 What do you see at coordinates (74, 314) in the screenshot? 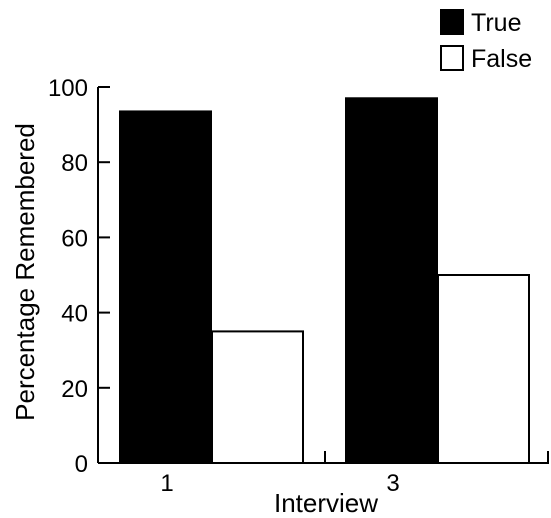
I see `y-tick-label-40: 40` at bounding box center [74, 314].